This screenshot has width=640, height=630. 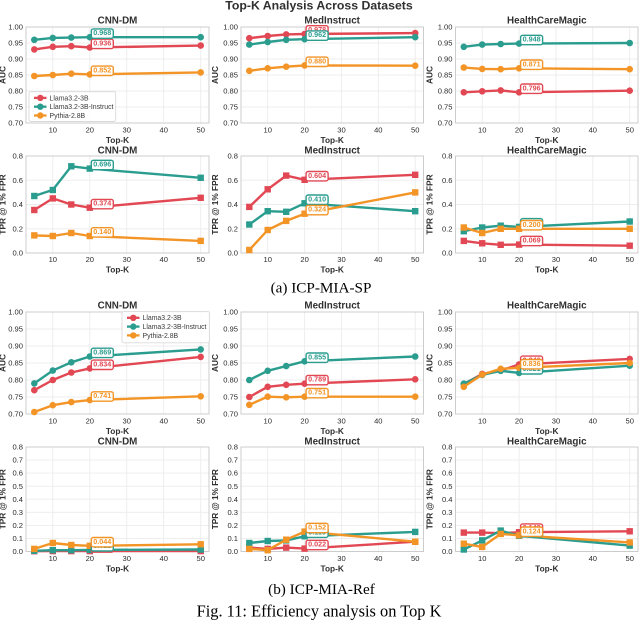 I want to click on svg-text: 0.200, so click(x=532, y=224).